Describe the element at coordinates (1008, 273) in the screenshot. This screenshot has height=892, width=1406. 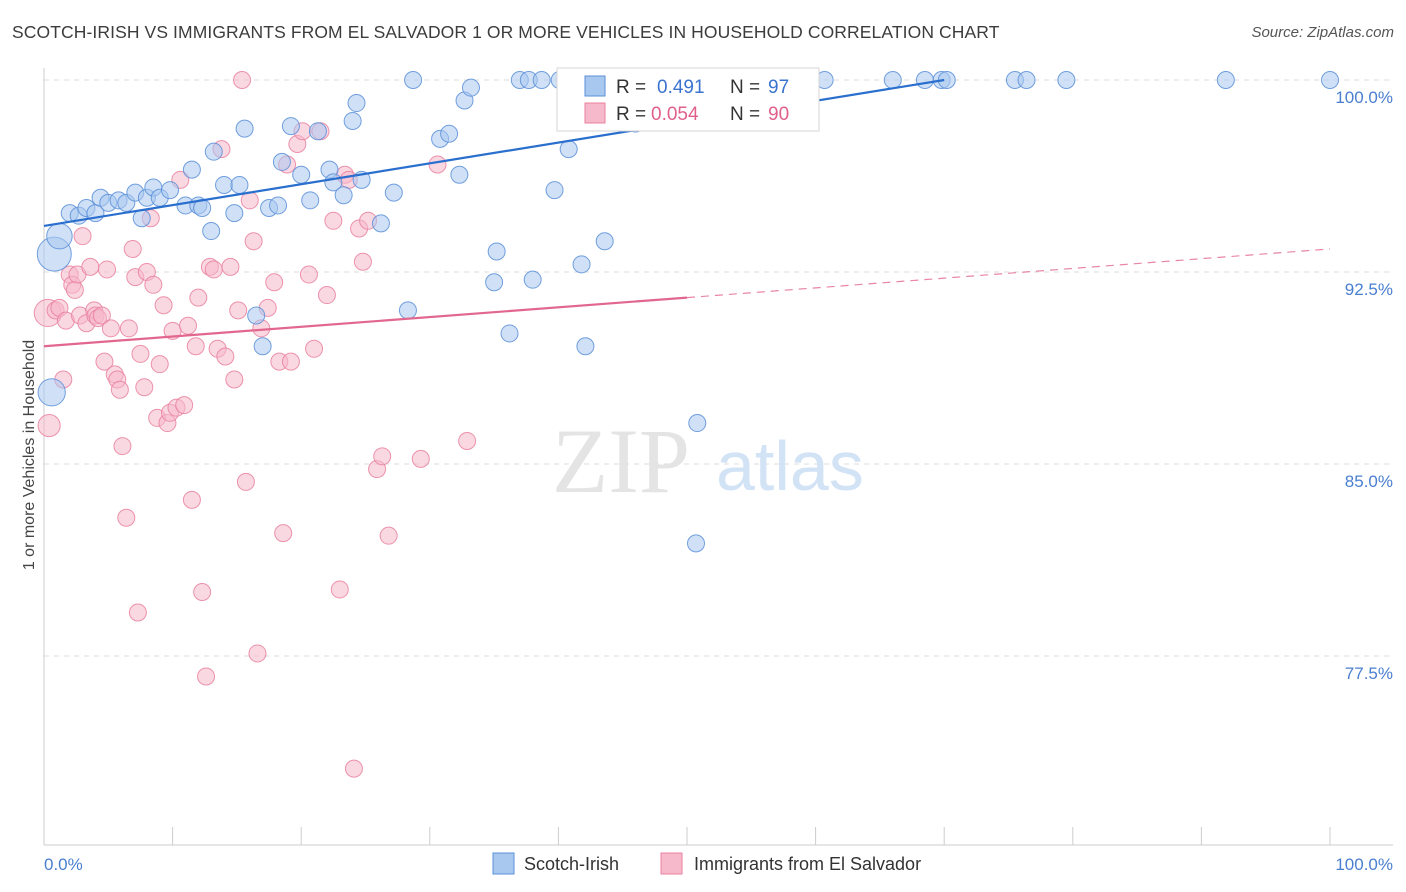
I see `pink-trend-extension` at that location.